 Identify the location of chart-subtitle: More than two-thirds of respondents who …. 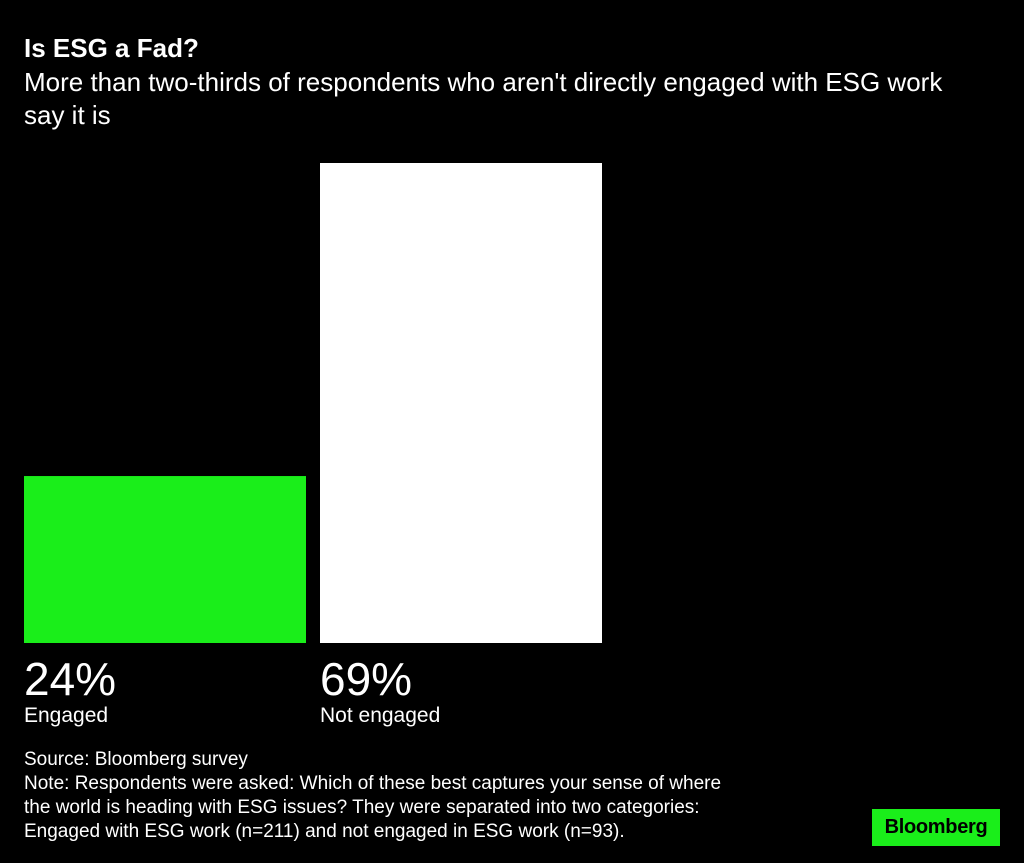
(483, 98).